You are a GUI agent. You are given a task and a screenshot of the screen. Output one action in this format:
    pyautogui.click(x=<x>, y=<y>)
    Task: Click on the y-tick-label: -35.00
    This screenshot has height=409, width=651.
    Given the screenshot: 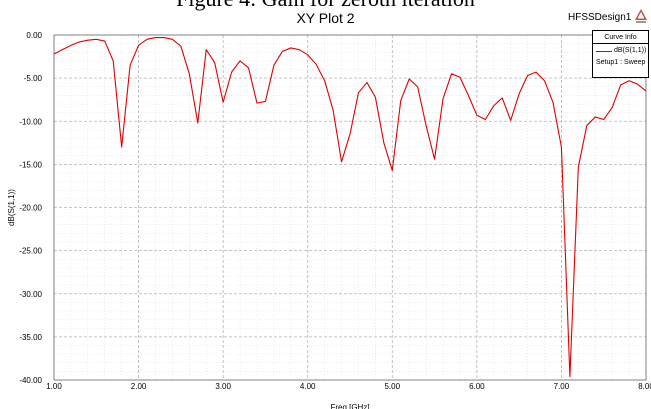 What is the action you would take?
    pyautogui.click(x=30, y=337)
    